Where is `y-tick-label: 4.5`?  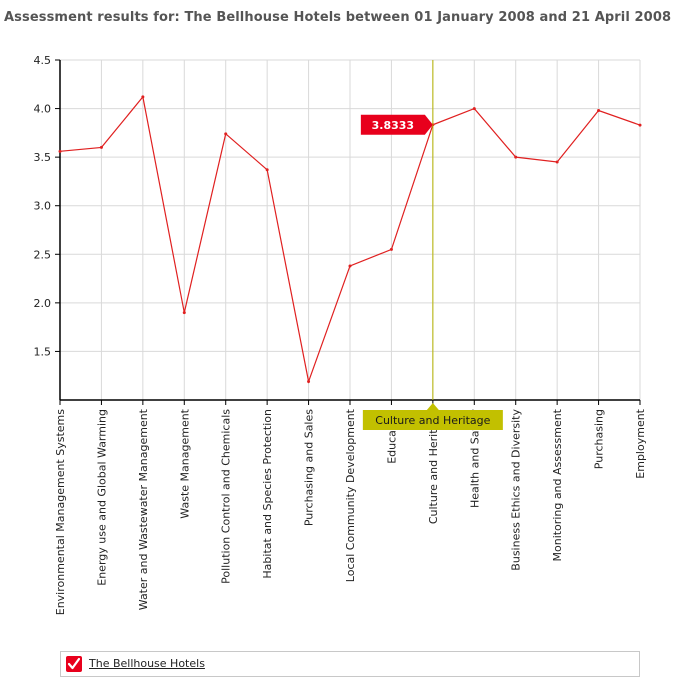
y-tick-label: 4.5 is located at coordinates (43, 60).